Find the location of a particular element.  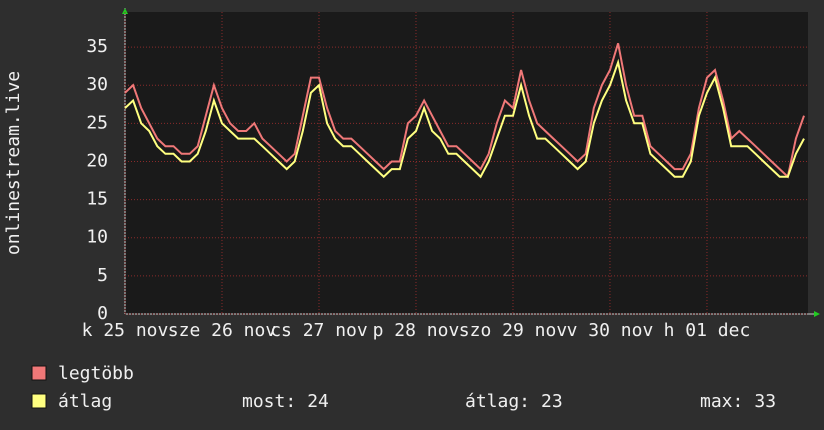

stat: átlag: 23 is located at coordinates (514, 401).